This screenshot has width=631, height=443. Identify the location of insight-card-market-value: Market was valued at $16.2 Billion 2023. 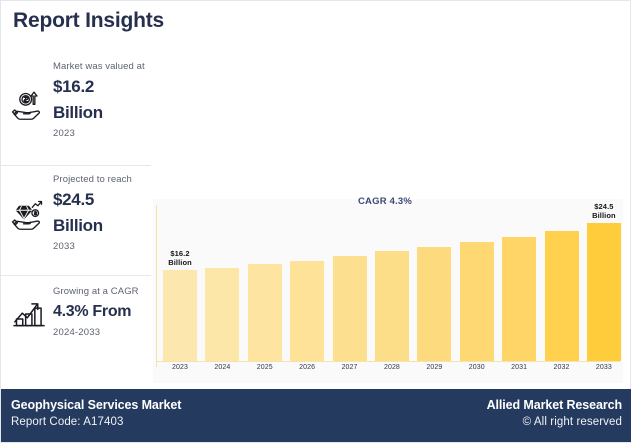
(76, 109).